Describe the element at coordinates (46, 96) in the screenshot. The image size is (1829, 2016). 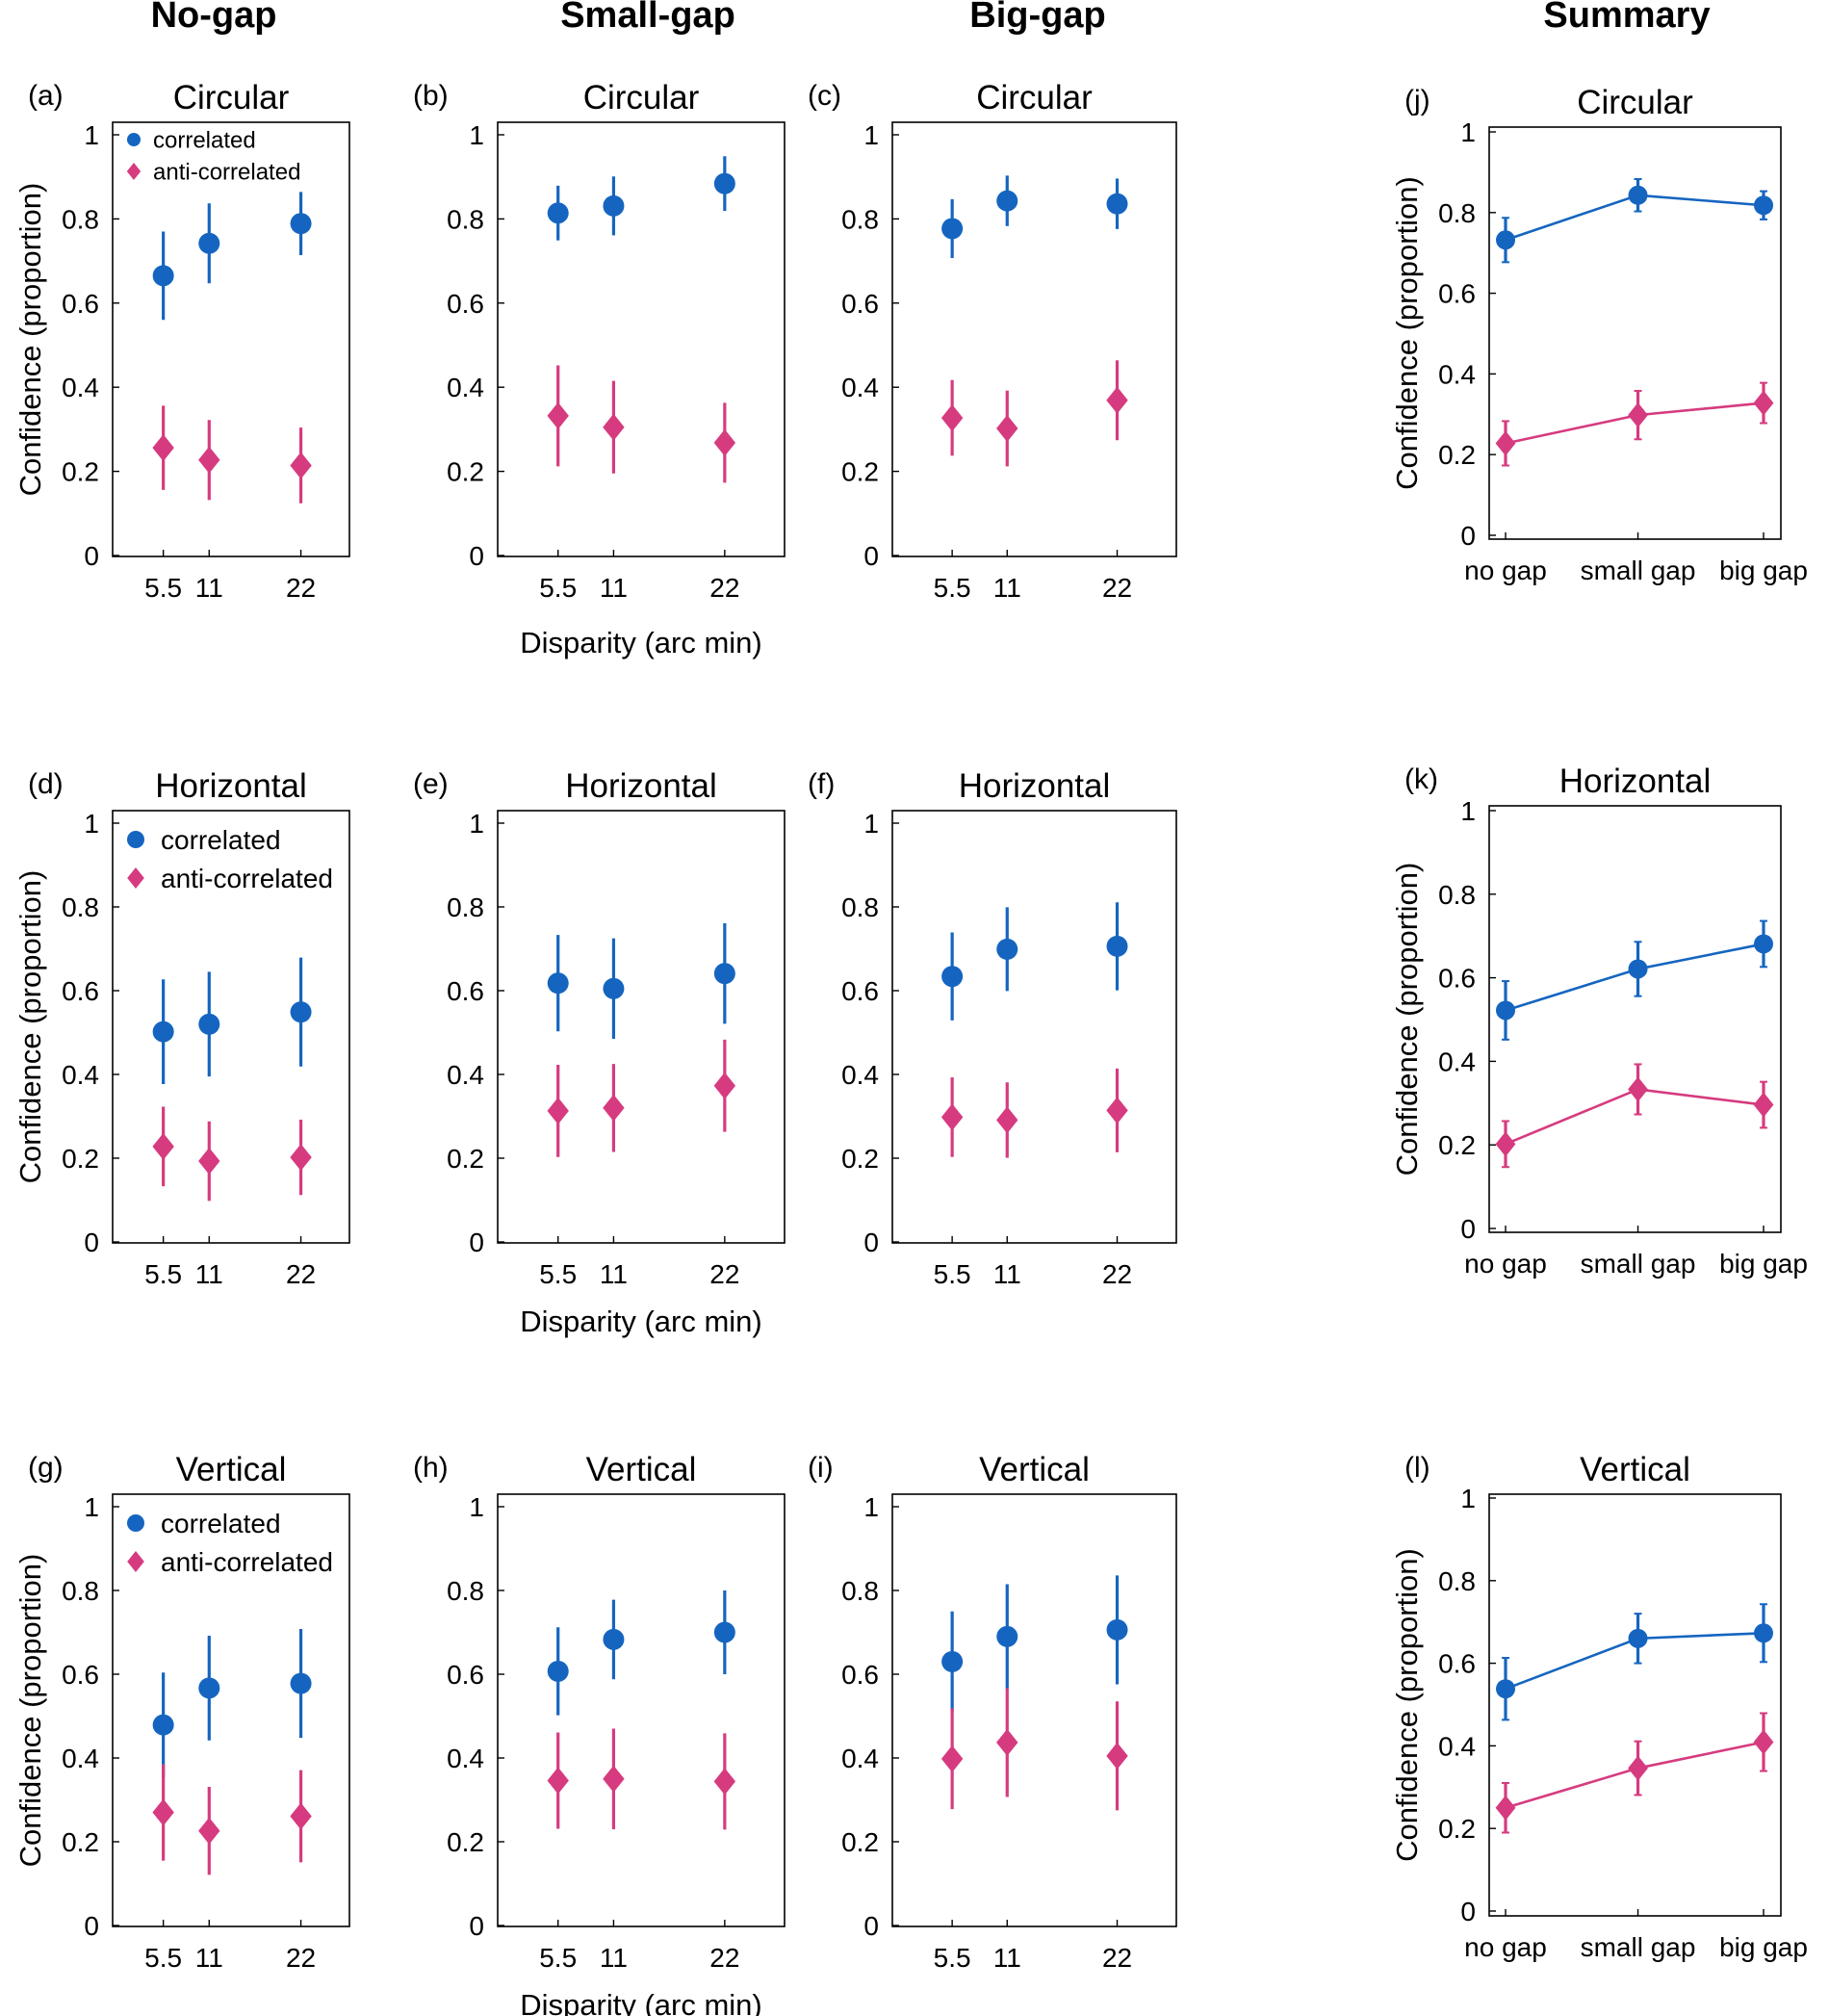
I see `panel-label: (a)` at that location.